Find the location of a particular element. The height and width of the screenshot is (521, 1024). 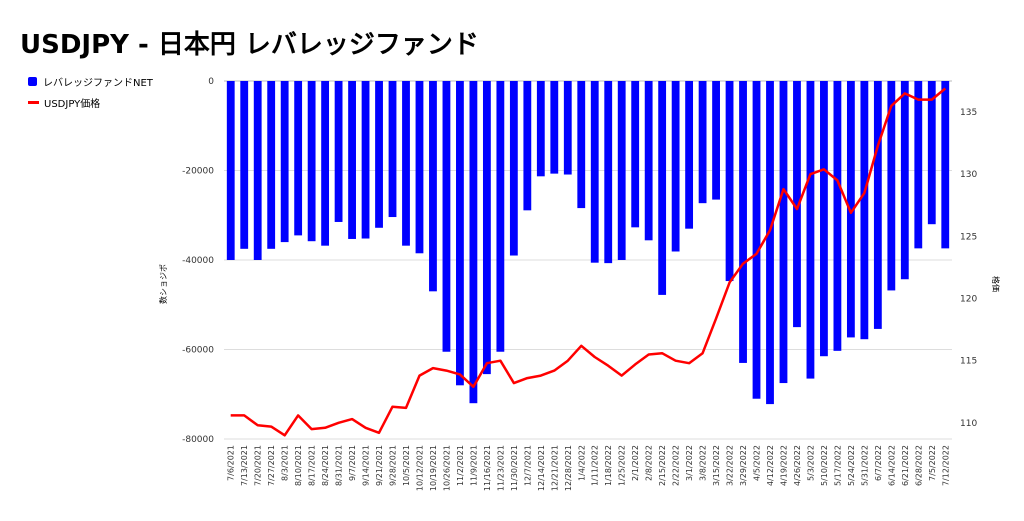

x-tick-label: 12/14/2021 is located at coordinates (541, 468).